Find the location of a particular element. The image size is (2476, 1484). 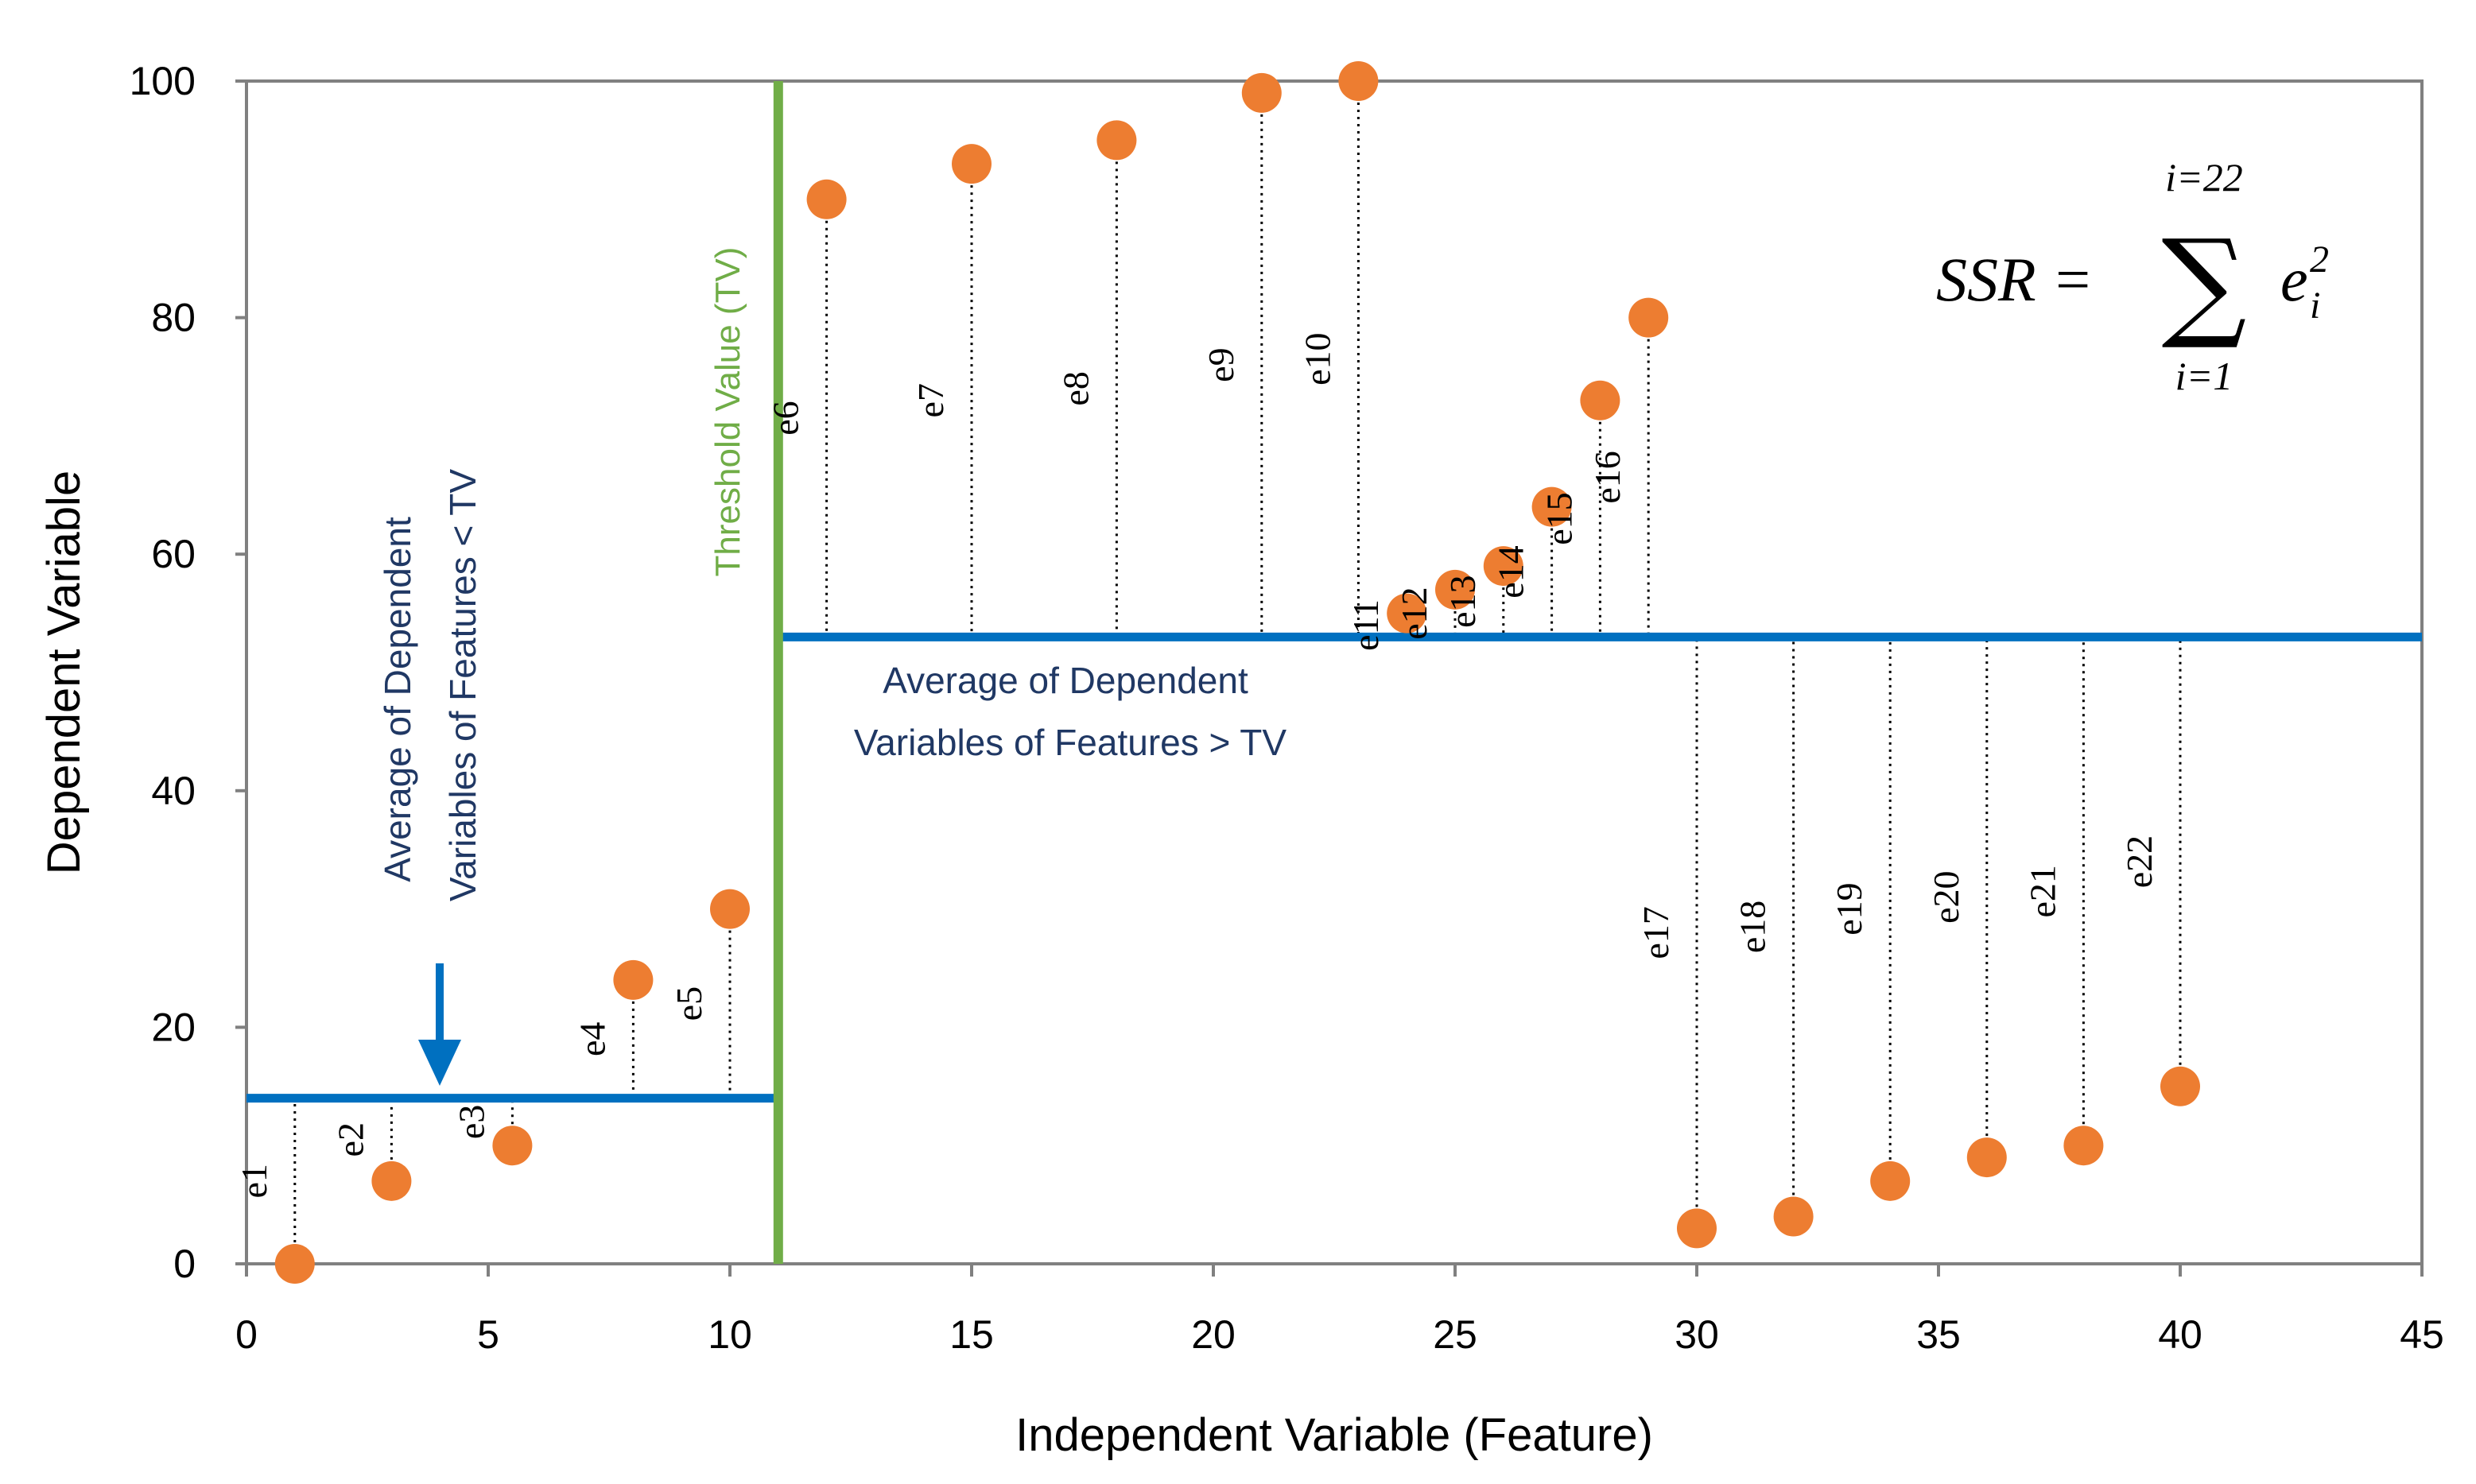

data-point-e1 is located at coordinates (294, 1264).